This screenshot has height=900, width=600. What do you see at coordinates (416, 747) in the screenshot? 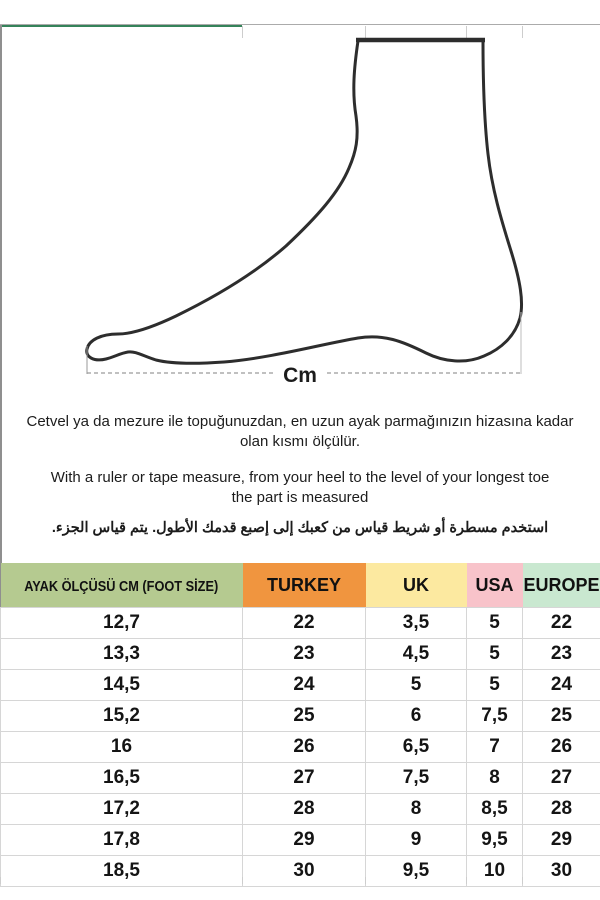
I see `size-cell: 6,5` at bounding box center [416, 747].